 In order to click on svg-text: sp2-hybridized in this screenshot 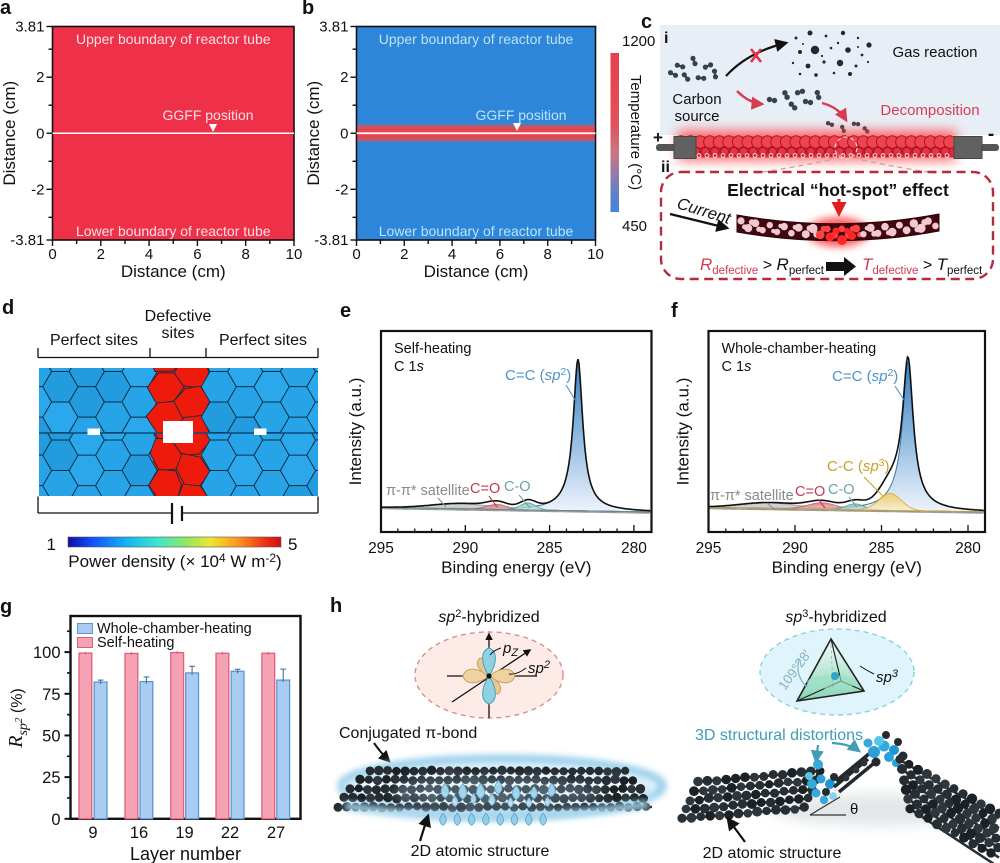, I will do `click(488, 617)`.